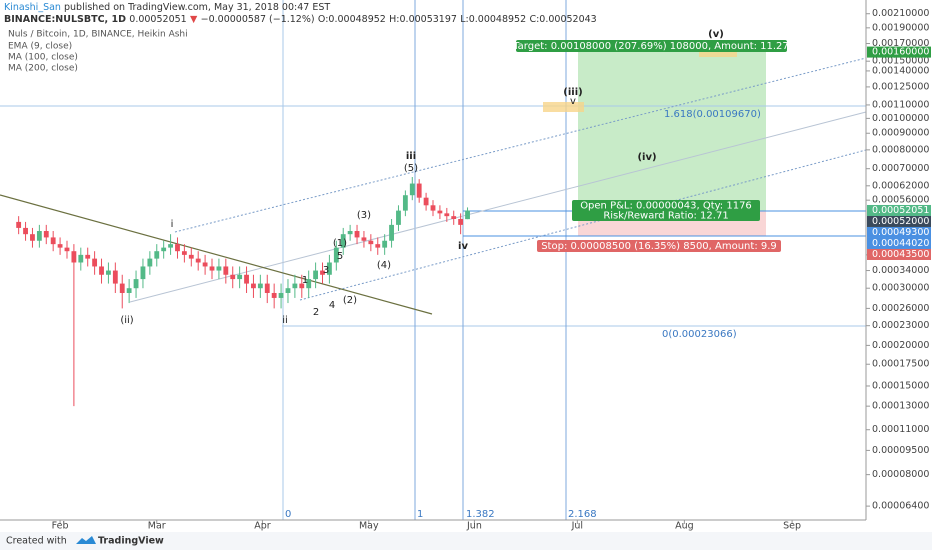 The height and width of the screenshot is (550, 932). I want to click on ohlc: L:0.00048952, so click(493, 19).